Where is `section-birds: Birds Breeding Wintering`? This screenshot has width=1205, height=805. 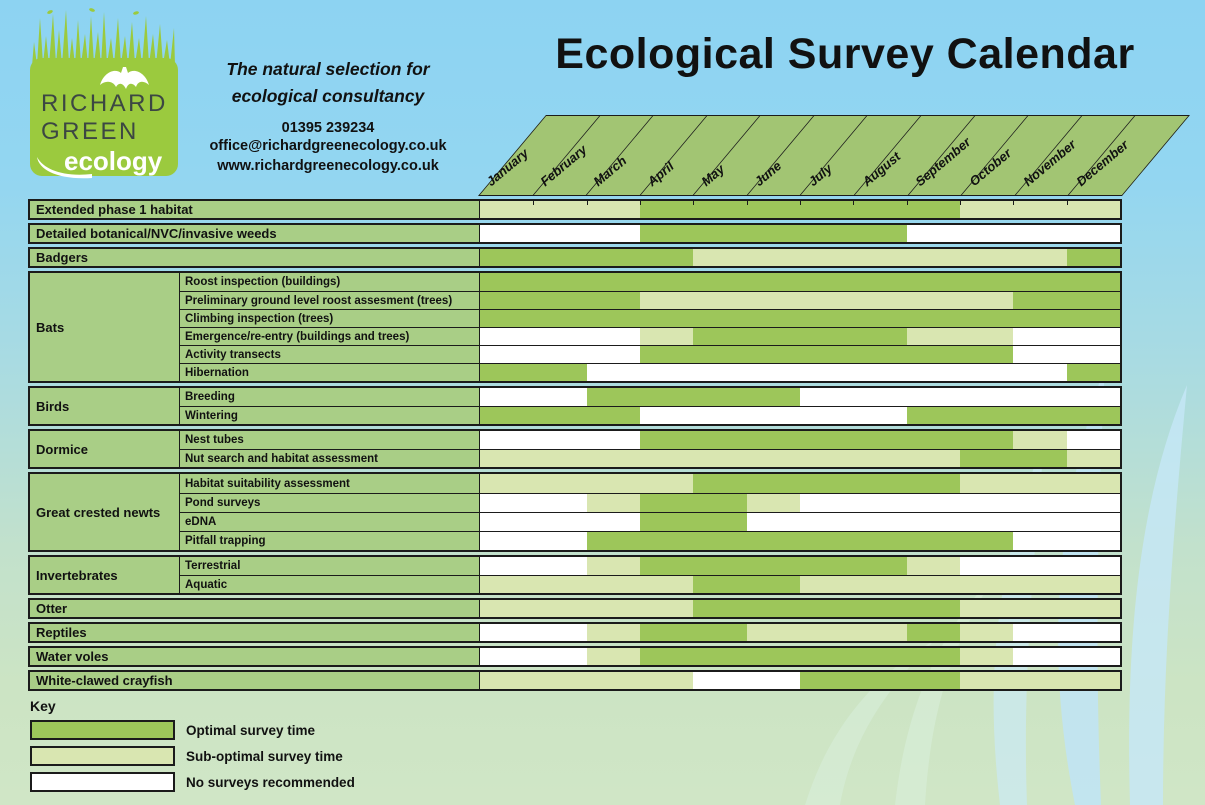
section-birds: Birds Breeding Wintering is located at coordinates (575, 406).